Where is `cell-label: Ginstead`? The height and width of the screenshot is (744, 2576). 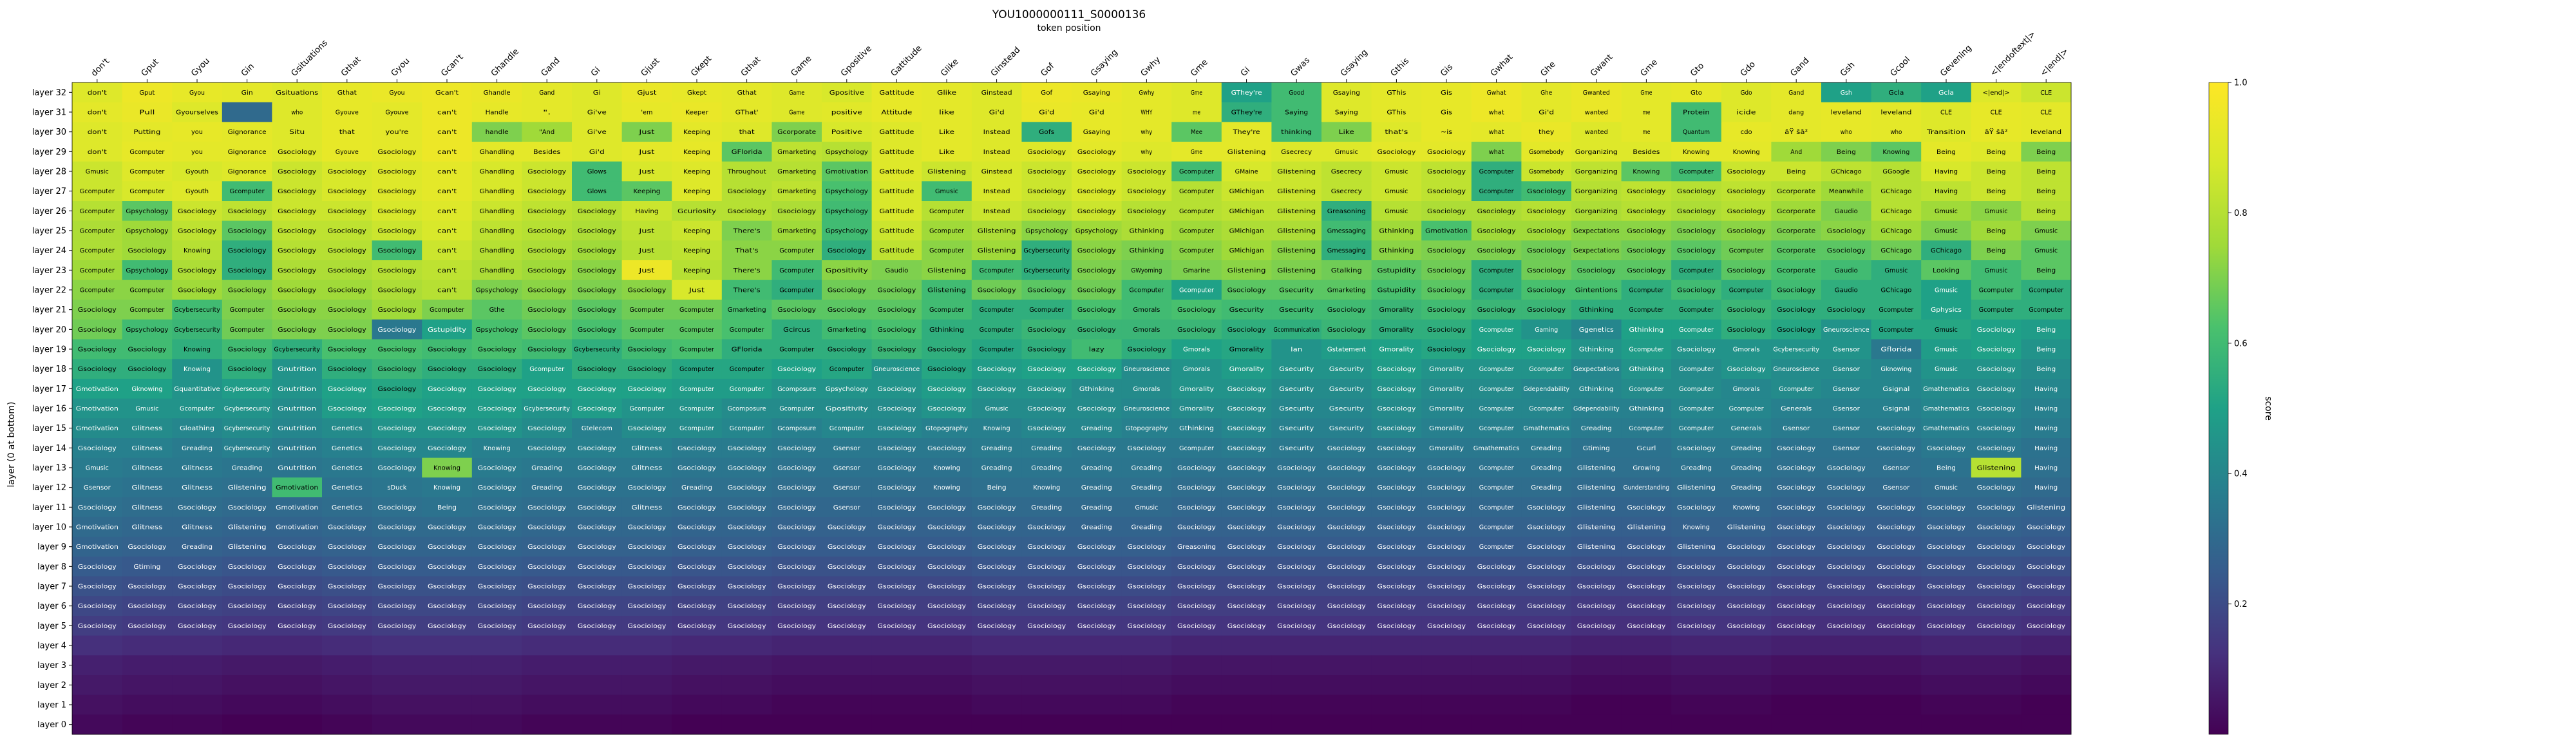
cell-label: Ginstead is located at coordinates (997, 172).